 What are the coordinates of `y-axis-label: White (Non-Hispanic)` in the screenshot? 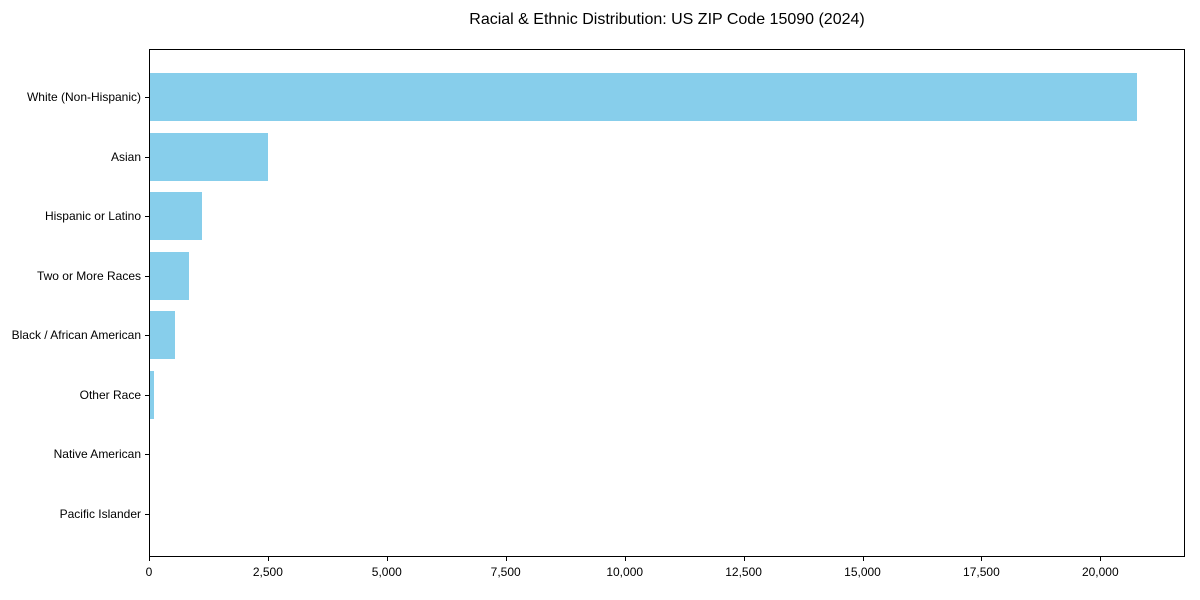 It's located at (83, 97).